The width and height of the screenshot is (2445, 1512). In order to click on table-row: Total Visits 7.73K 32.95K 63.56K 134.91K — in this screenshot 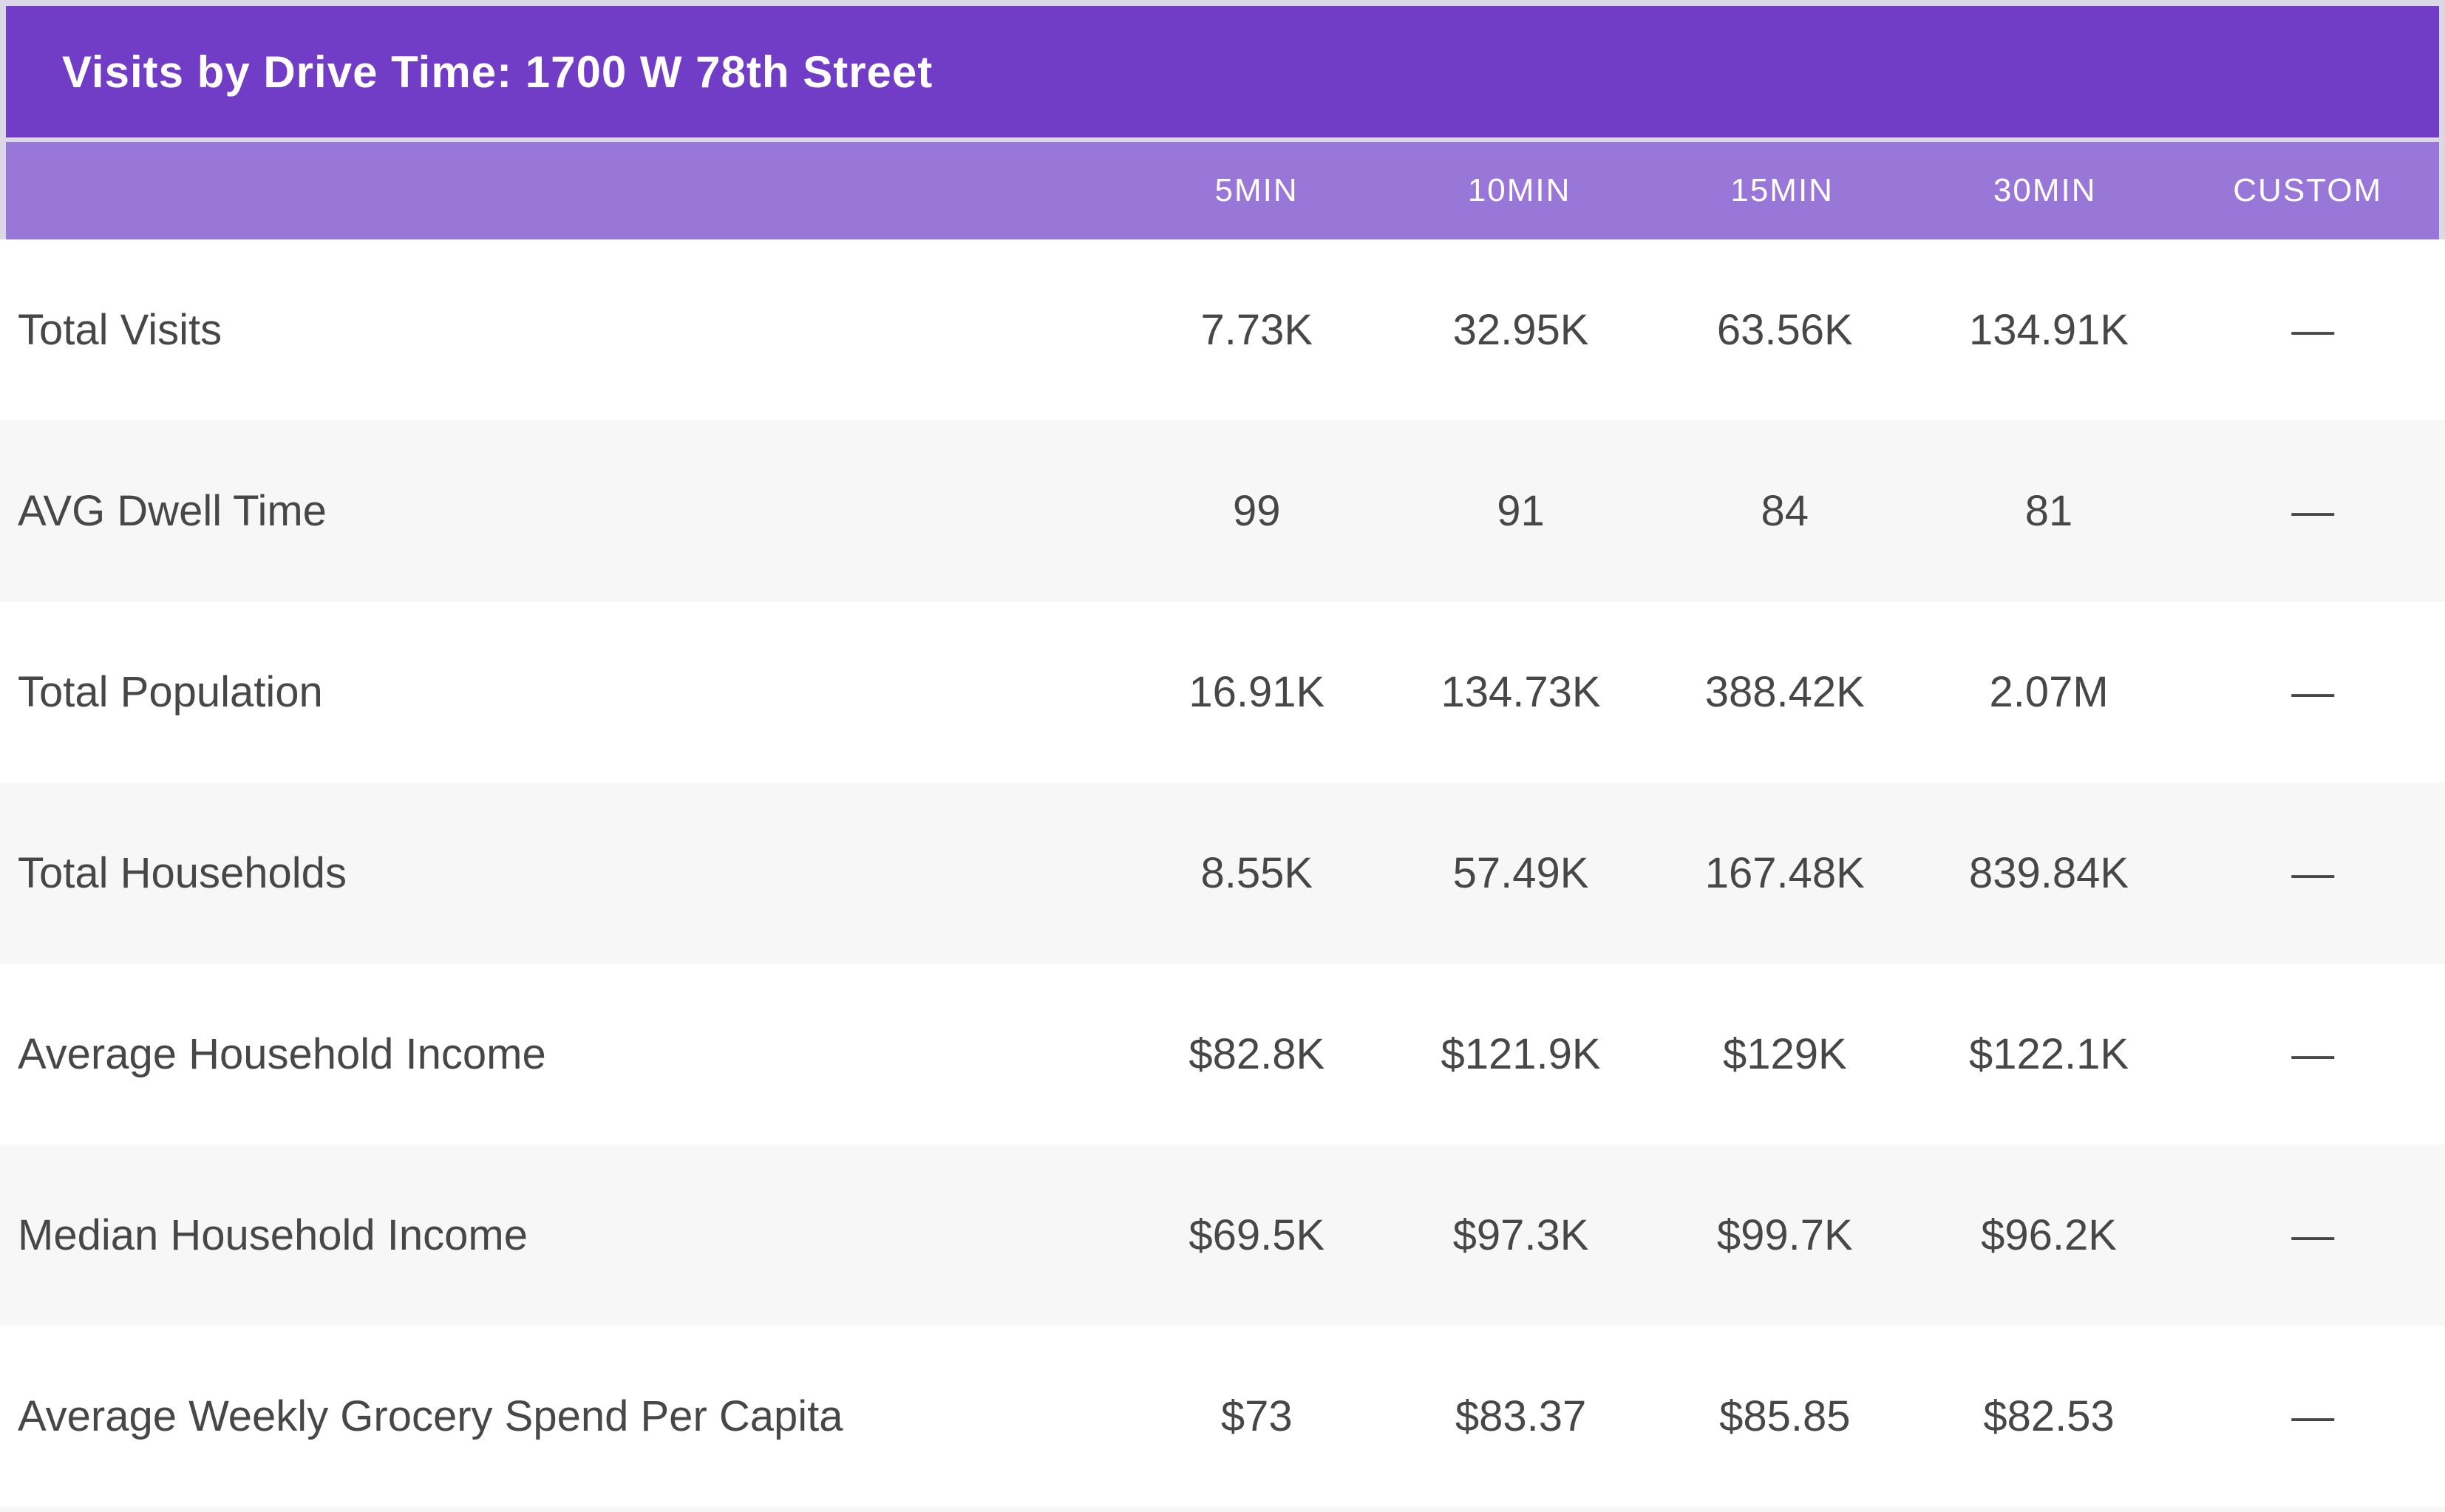, I will do `click(1222, 329)`.